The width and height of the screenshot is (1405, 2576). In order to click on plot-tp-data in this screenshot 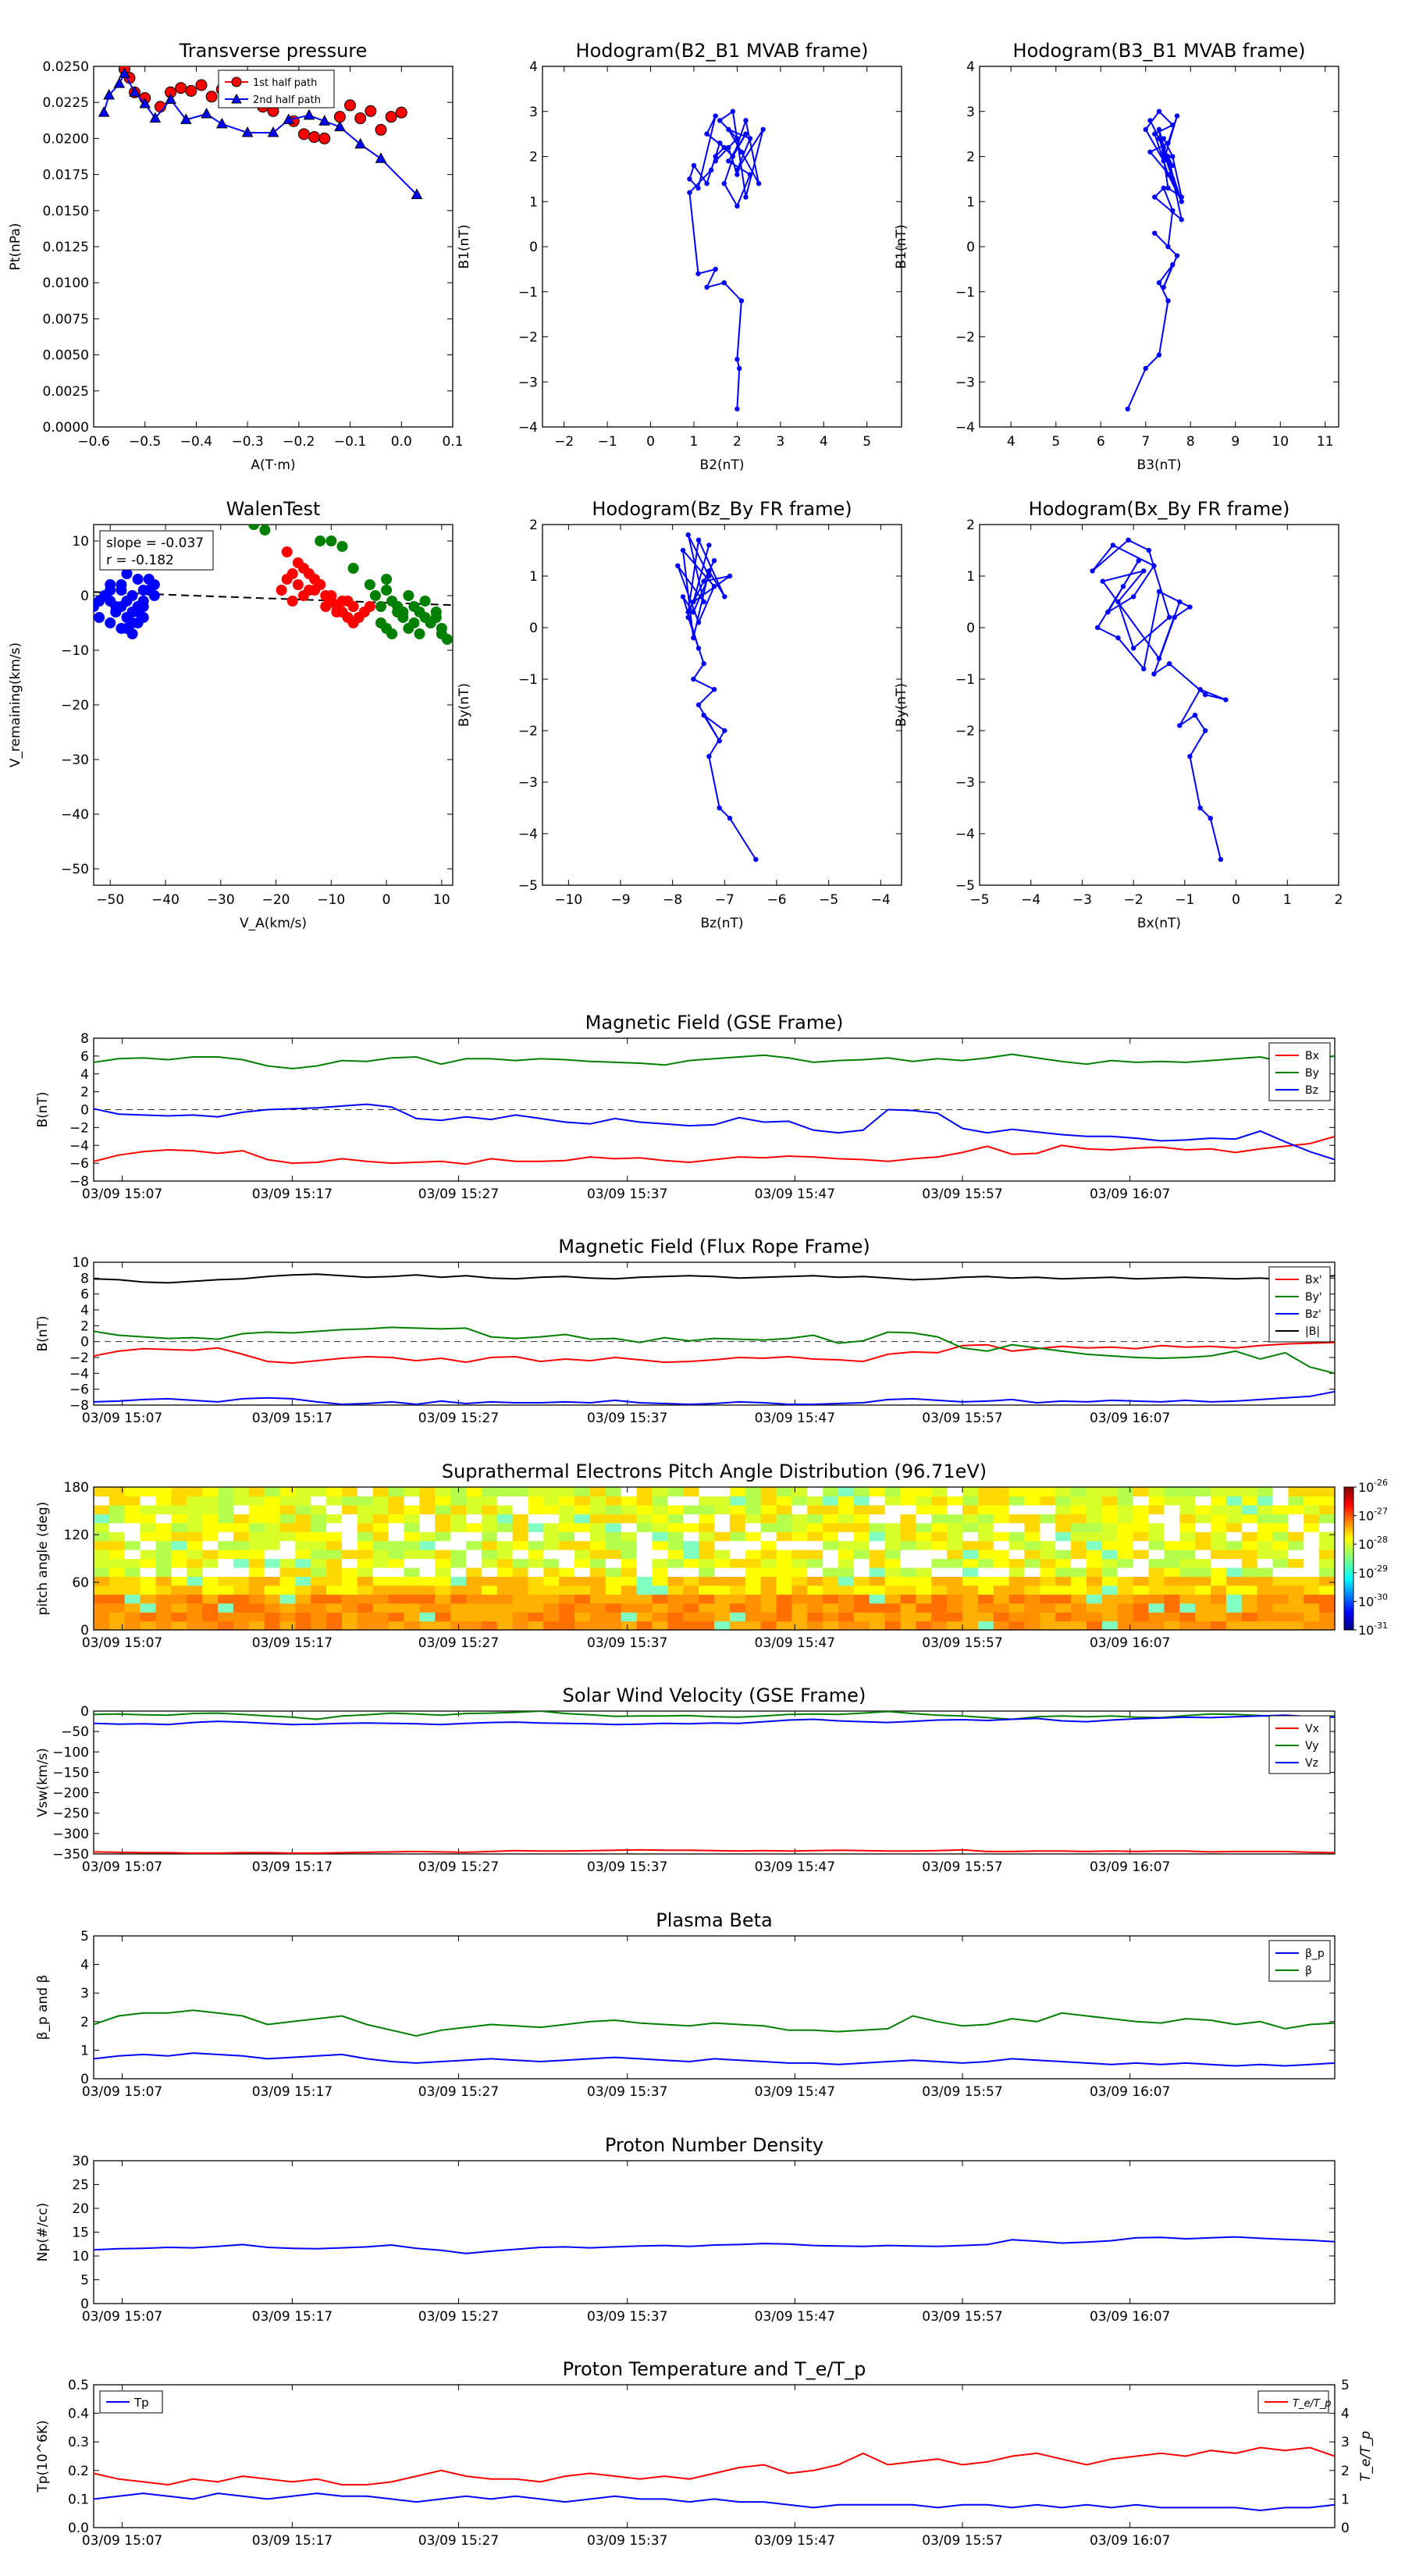, I will do `click(715, 2479)`.